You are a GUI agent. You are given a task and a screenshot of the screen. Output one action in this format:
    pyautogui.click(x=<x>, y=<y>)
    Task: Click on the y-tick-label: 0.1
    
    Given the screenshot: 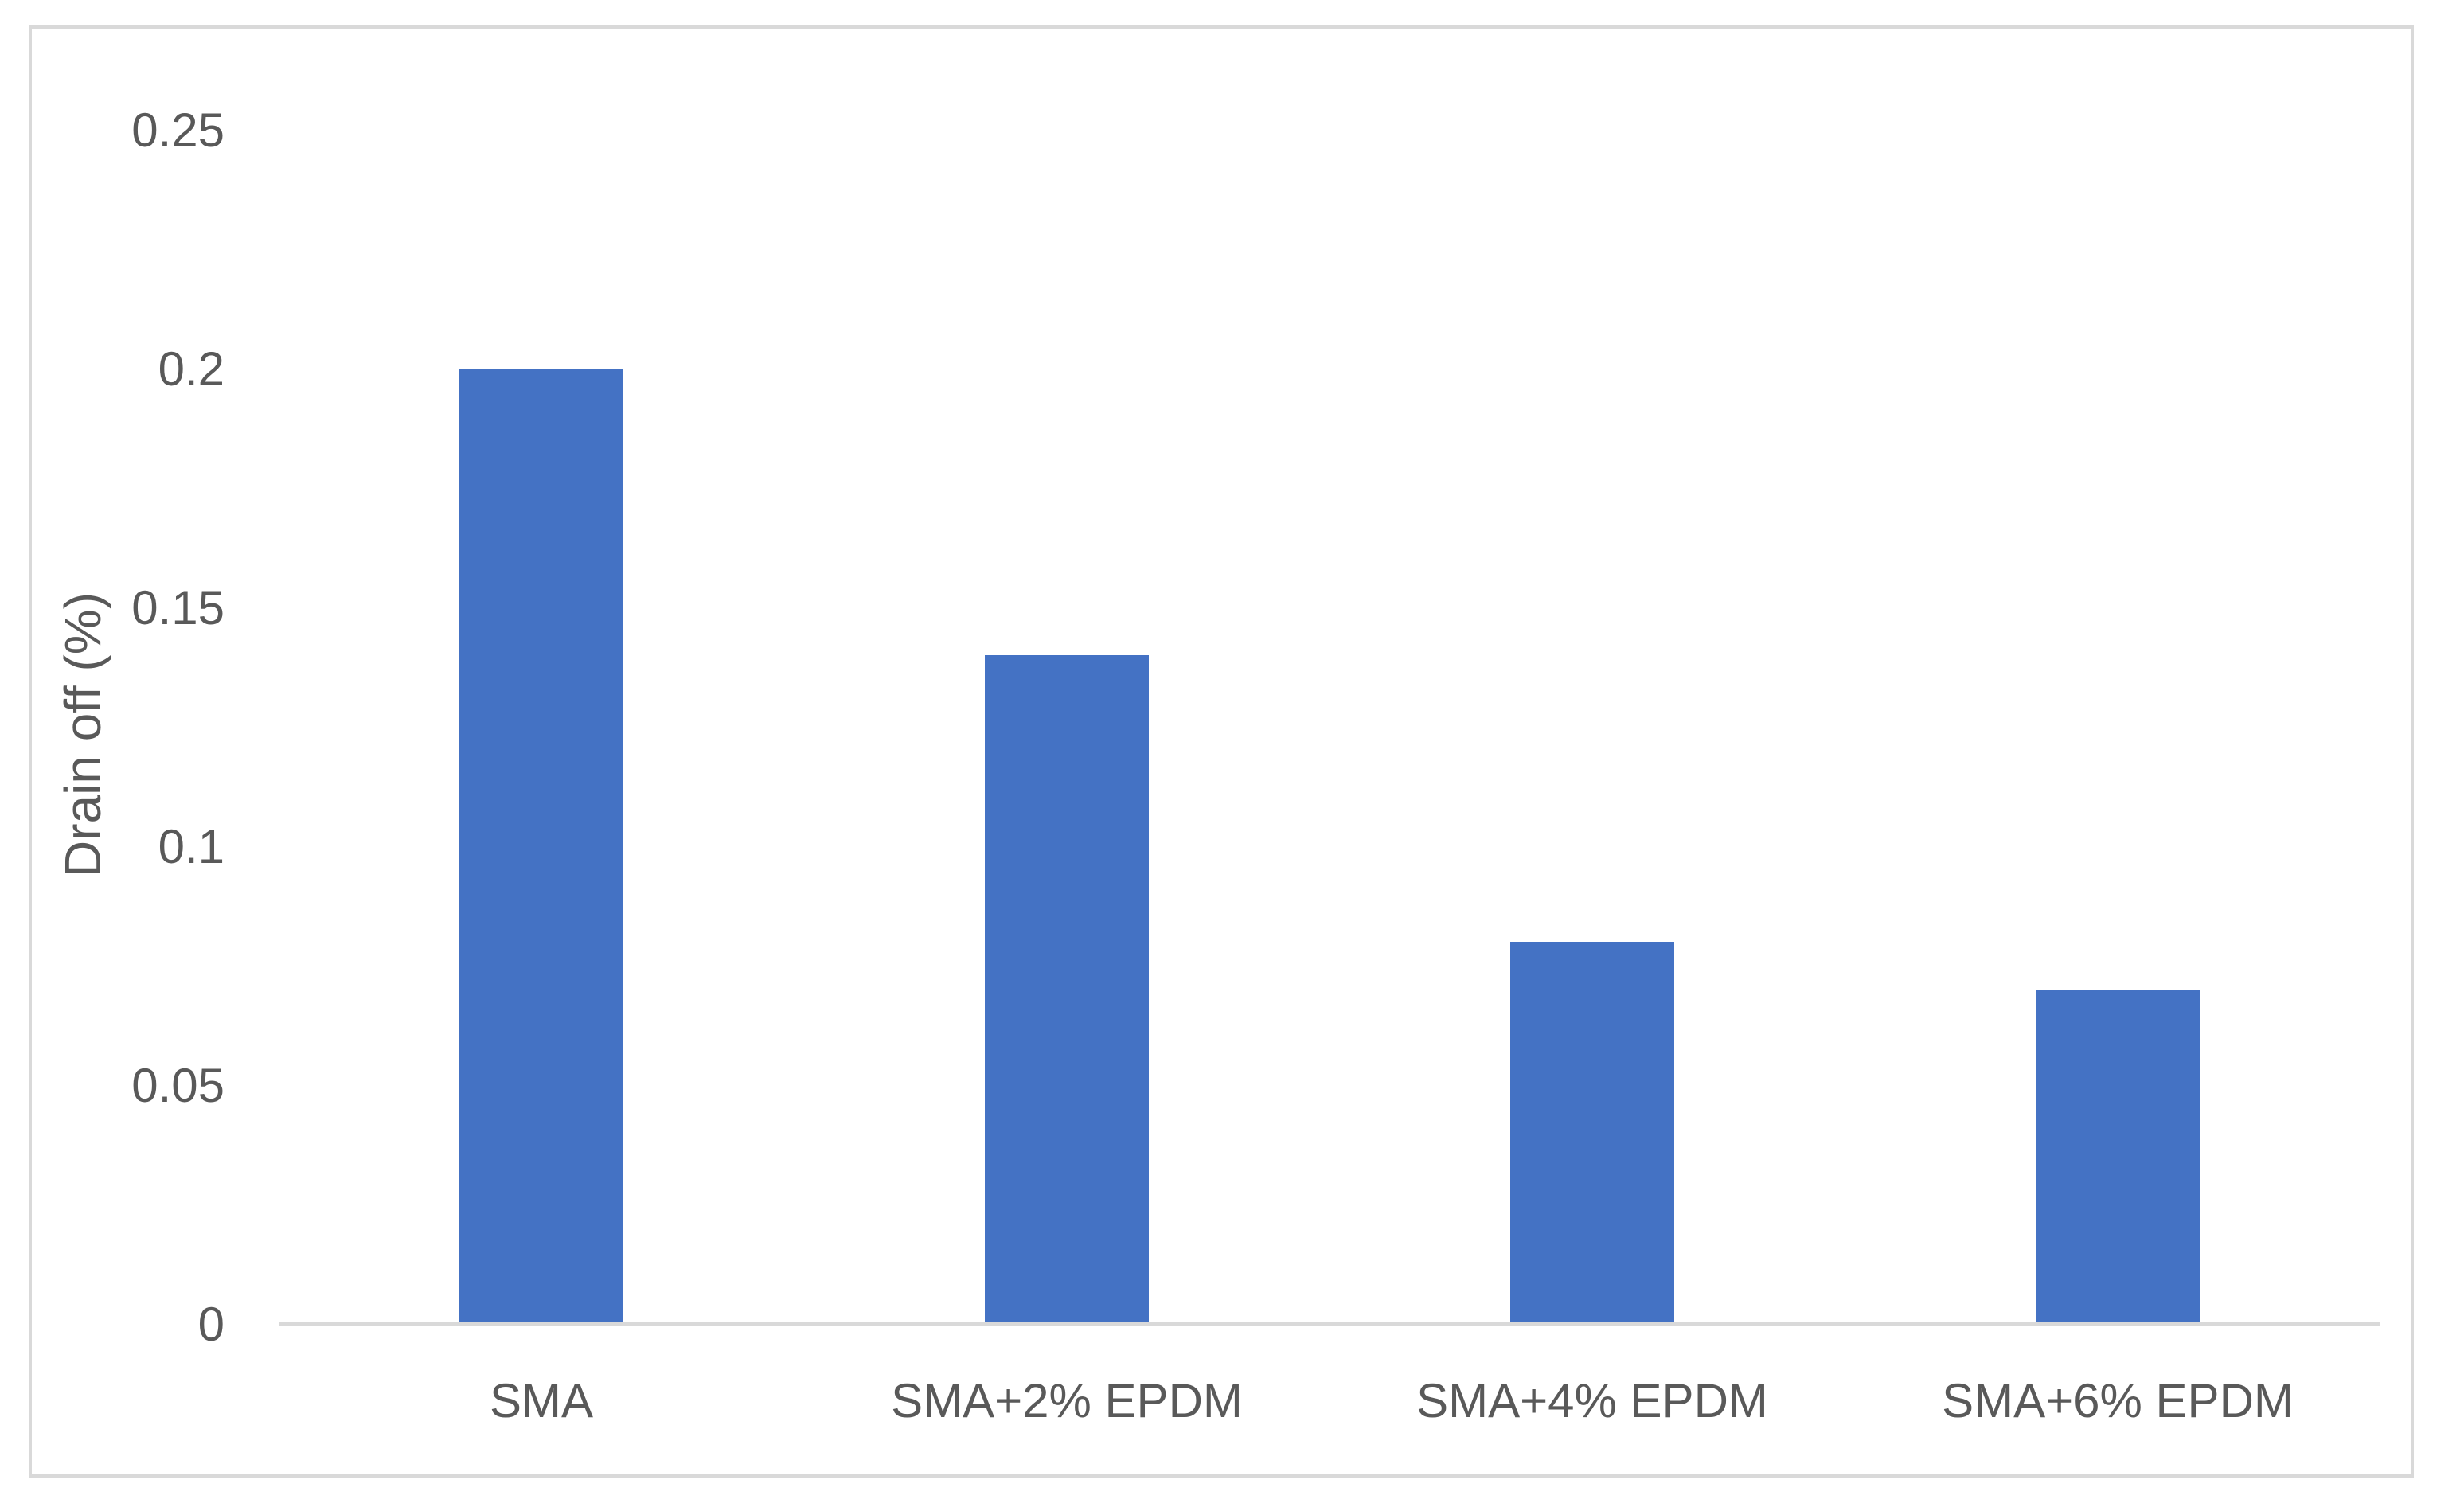 What is the action you would take?
    pyautogui.click(x=191, y=846)
    